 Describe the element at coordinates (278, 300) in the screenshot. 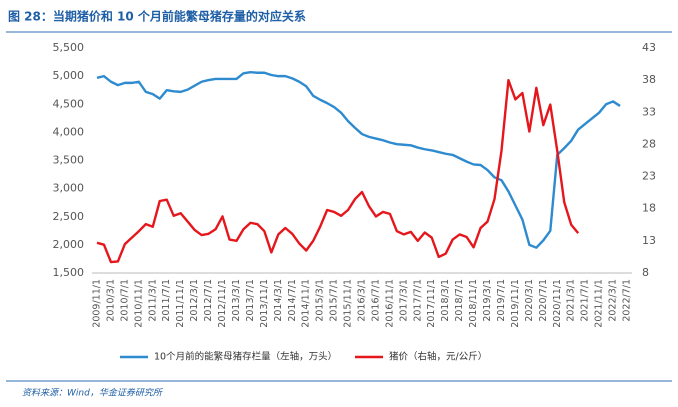

I see `x-tick-label: 2014/3/1` at that location.